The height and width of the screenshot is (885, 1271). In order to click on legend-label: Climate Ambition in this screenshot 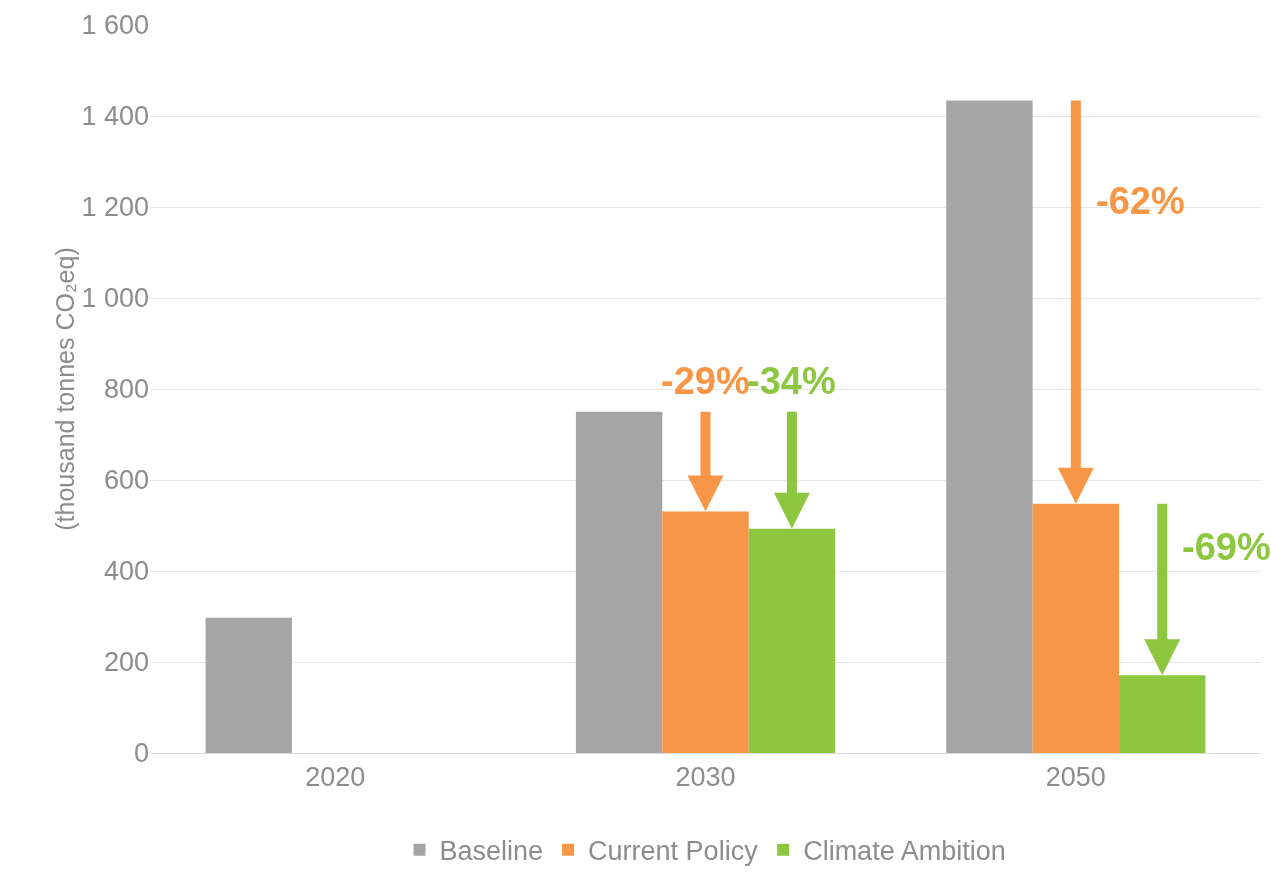, I will do `click(904, 851)`.